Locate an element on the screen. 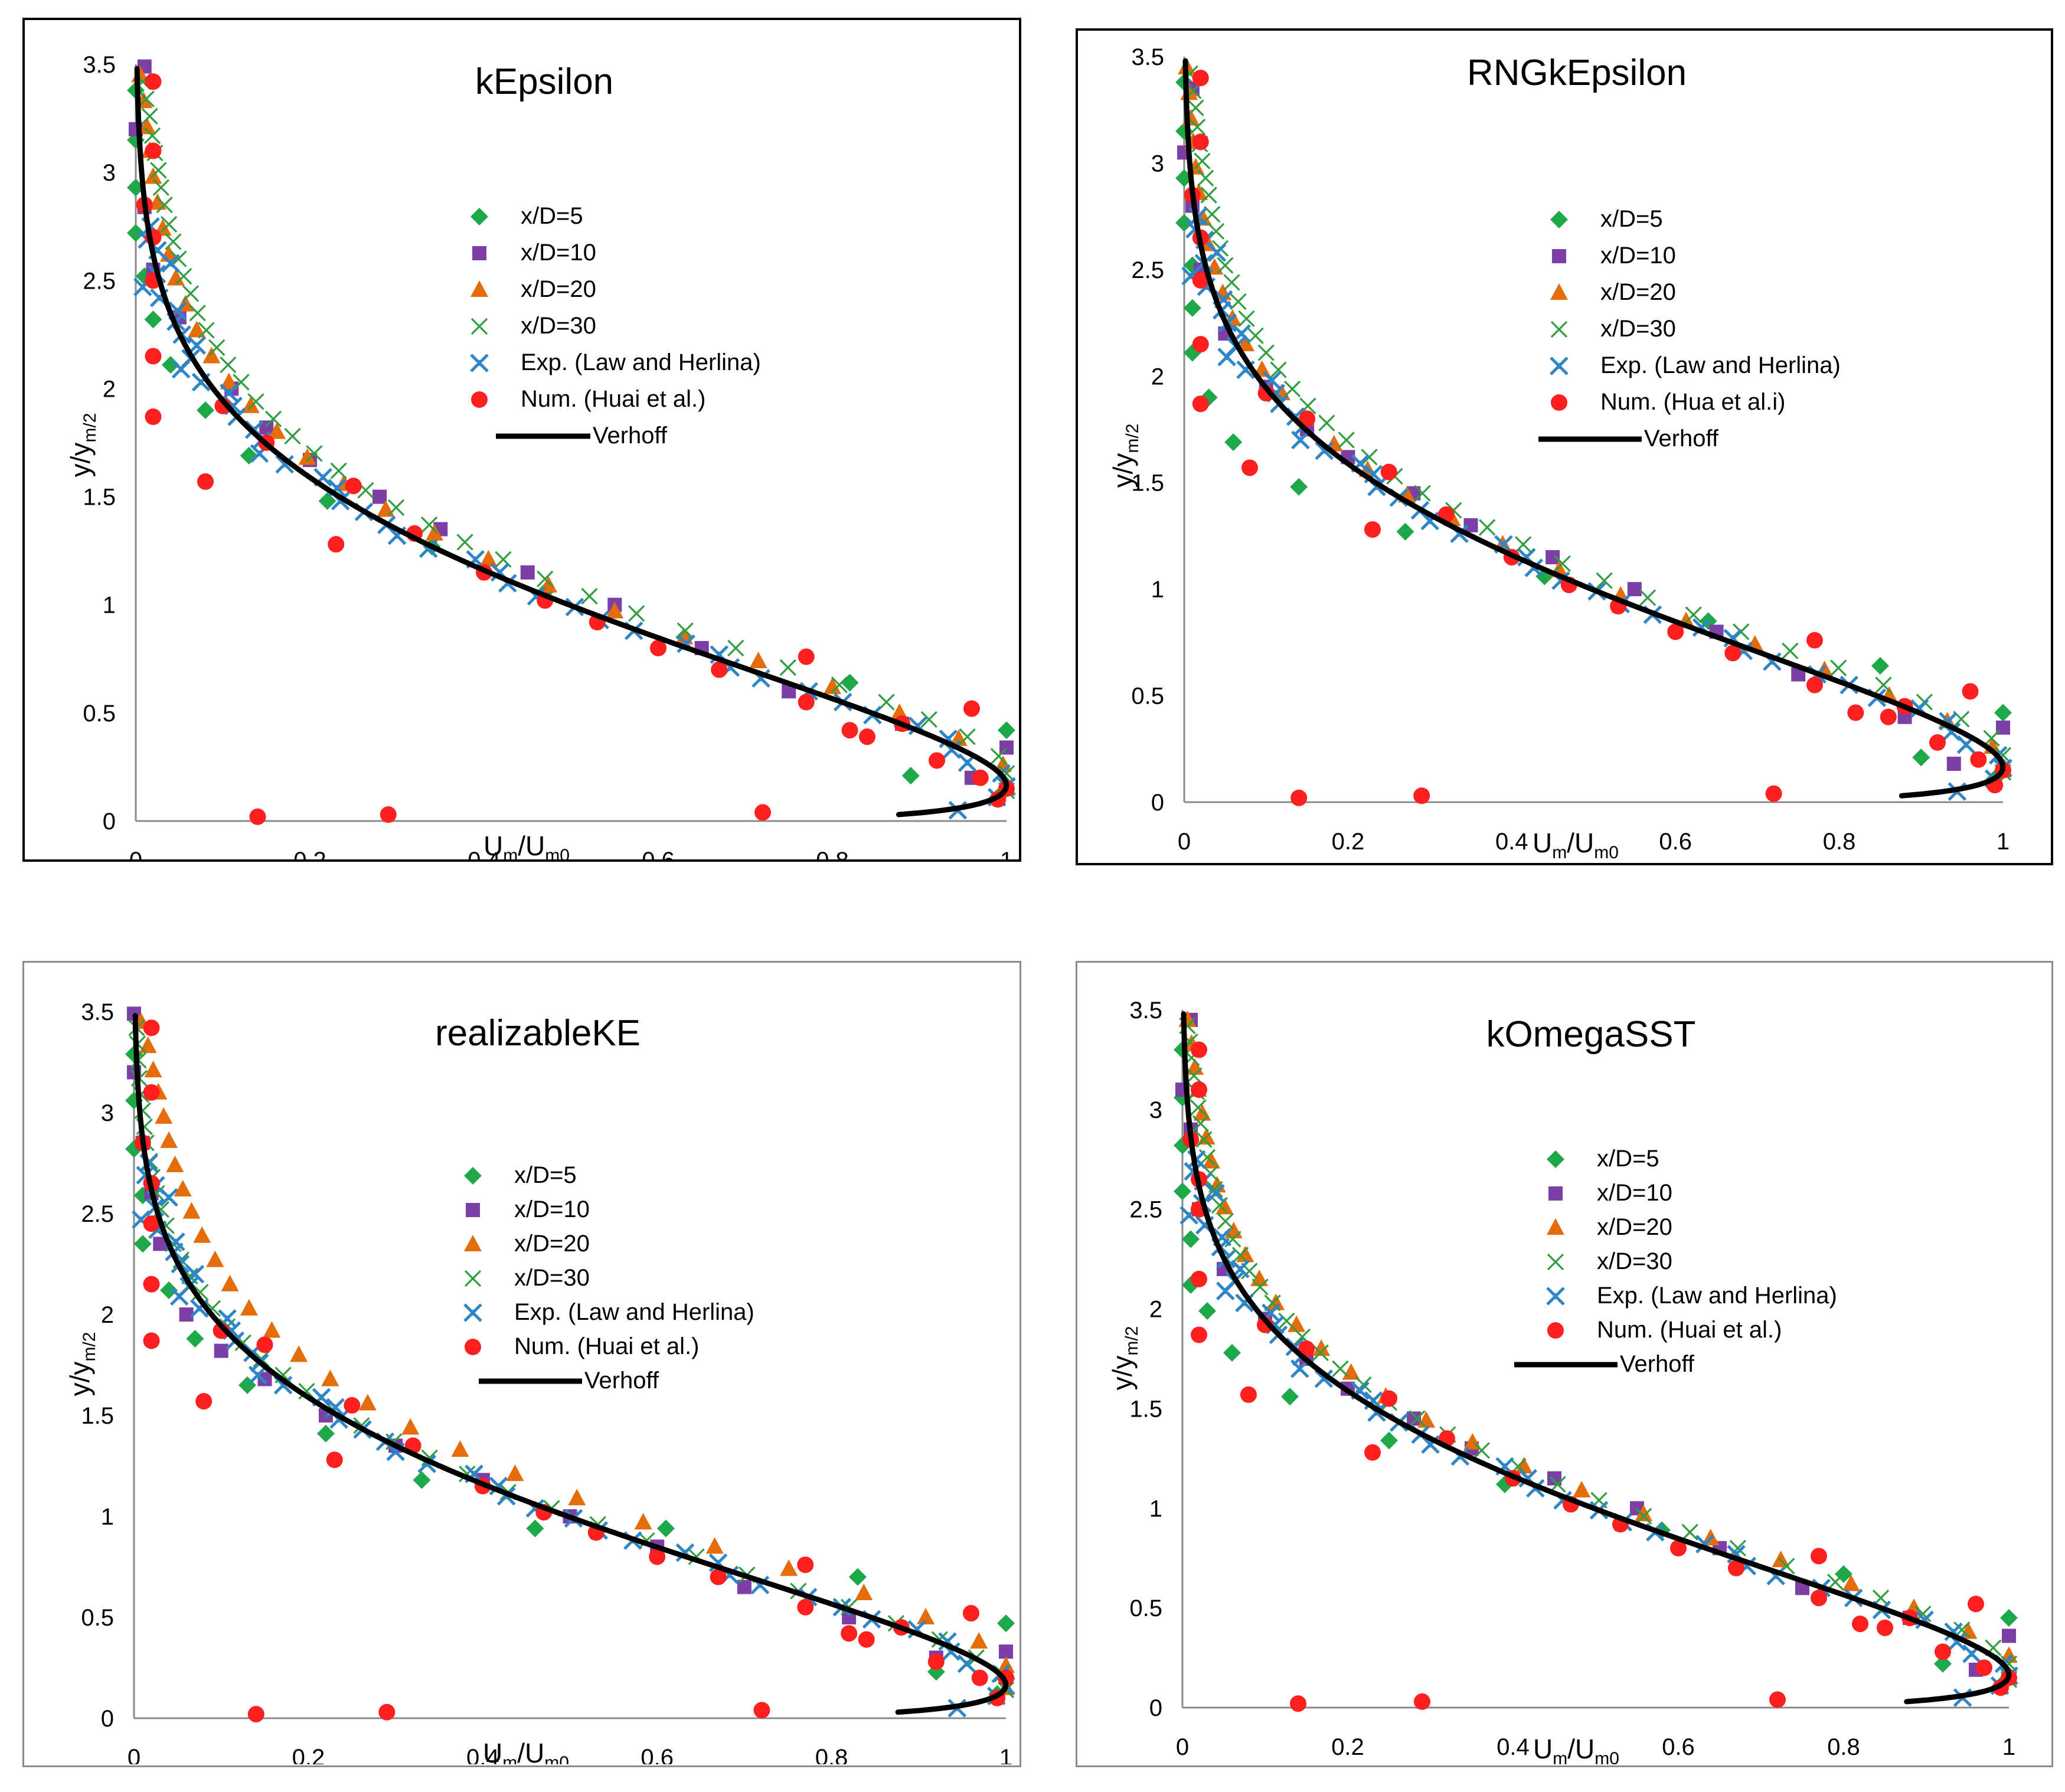  legend-entry: x/D=20 is located at coordinates (558, 289).